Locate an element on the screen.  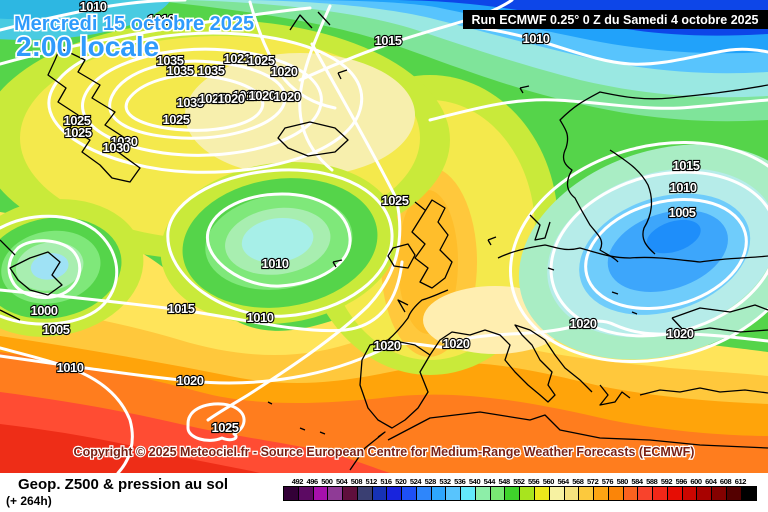
scale-value: 588 is located at coordinates (652, 481).